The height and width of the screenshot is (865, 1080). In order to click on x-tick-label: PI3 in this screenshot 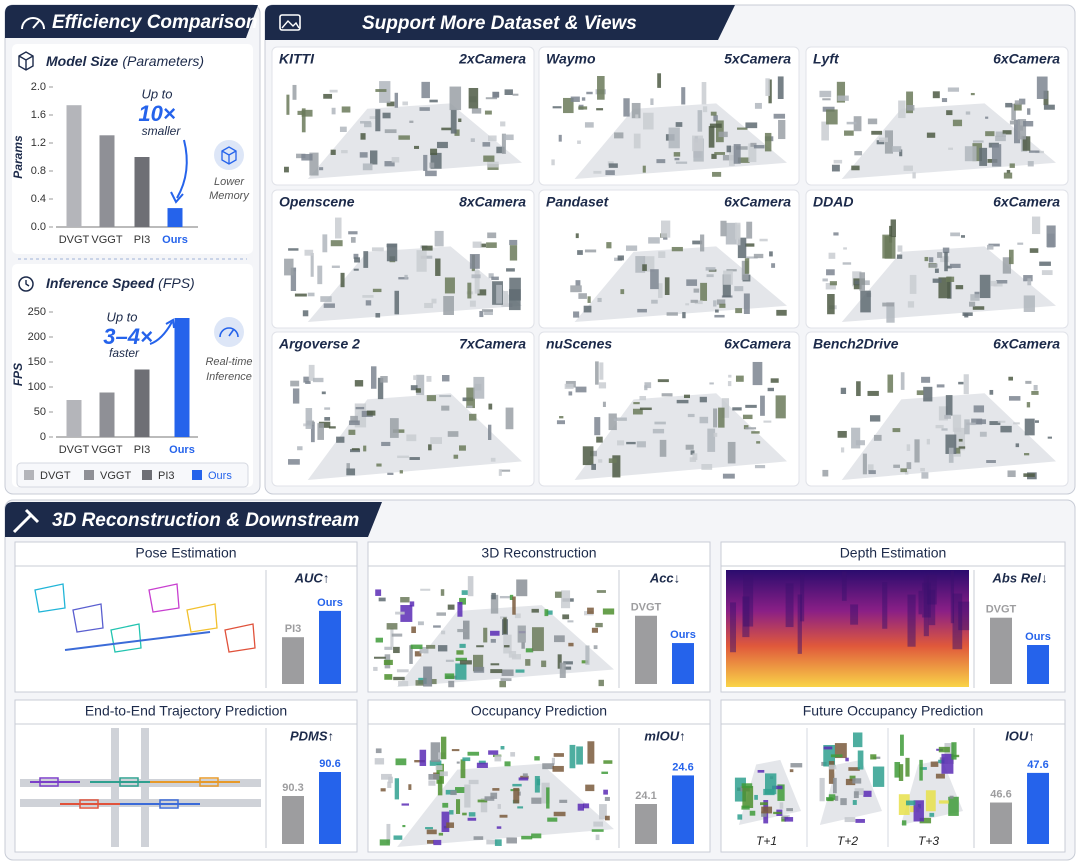, I will do `click(142, 240)`.